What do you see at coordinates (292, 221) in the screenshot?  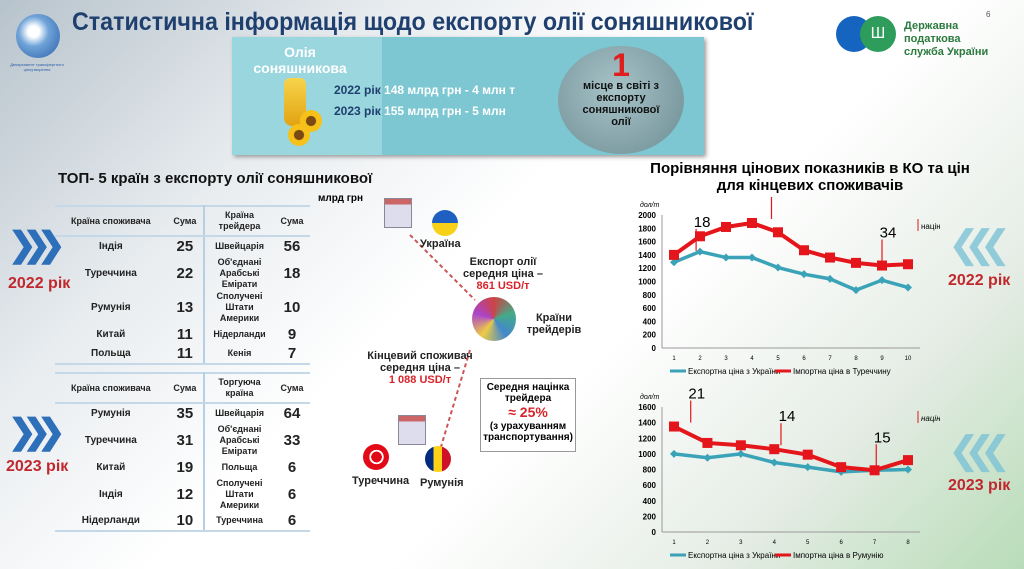 I see `column-header: Сума` at bounding box center [292, 221].